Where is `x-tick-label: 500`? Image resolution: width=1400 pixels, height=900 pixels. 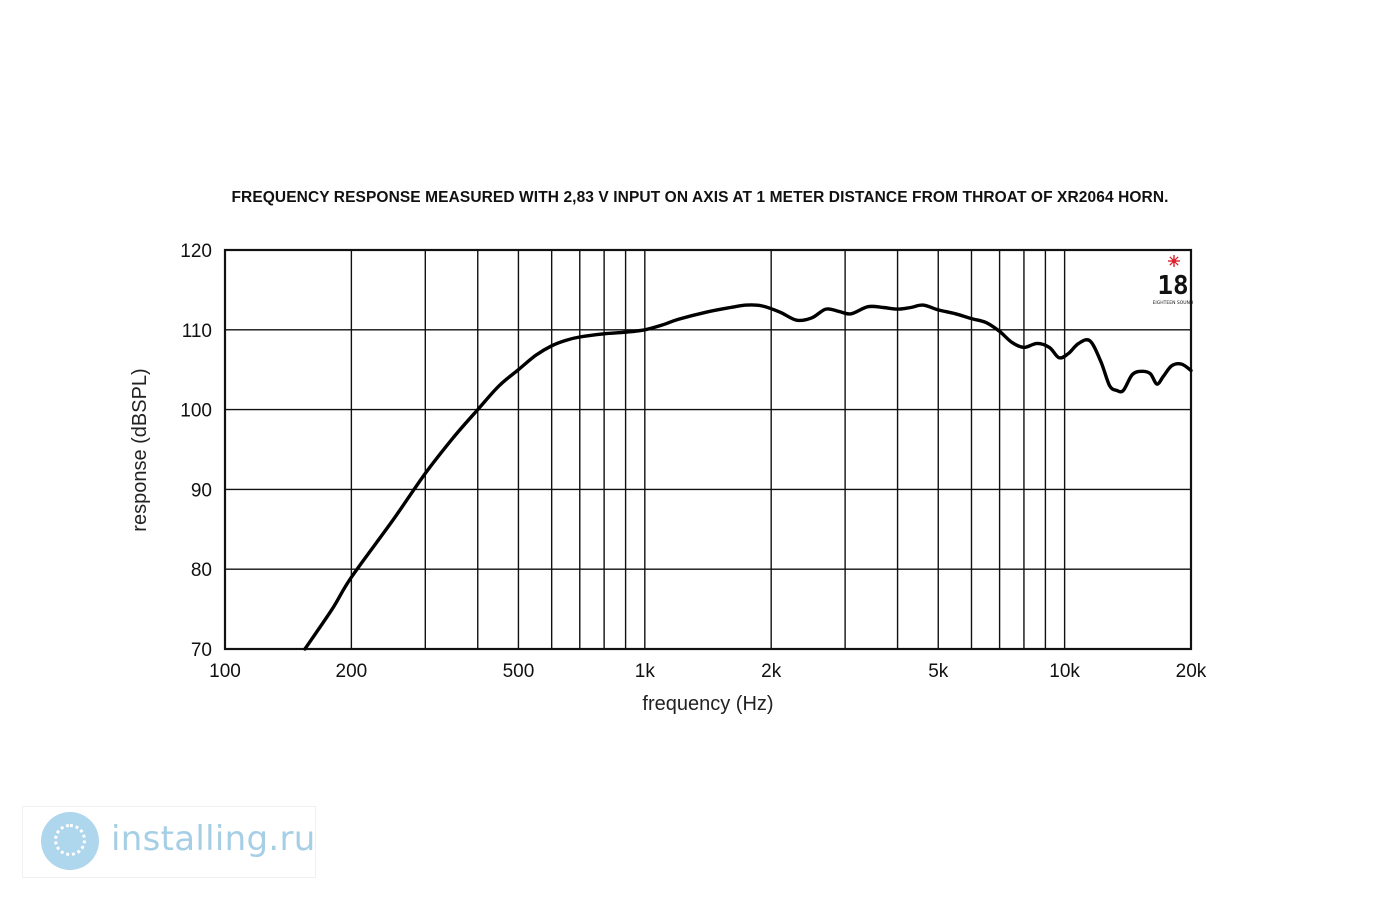 x-tick-label: 500 is located at coordinates (519, 671).